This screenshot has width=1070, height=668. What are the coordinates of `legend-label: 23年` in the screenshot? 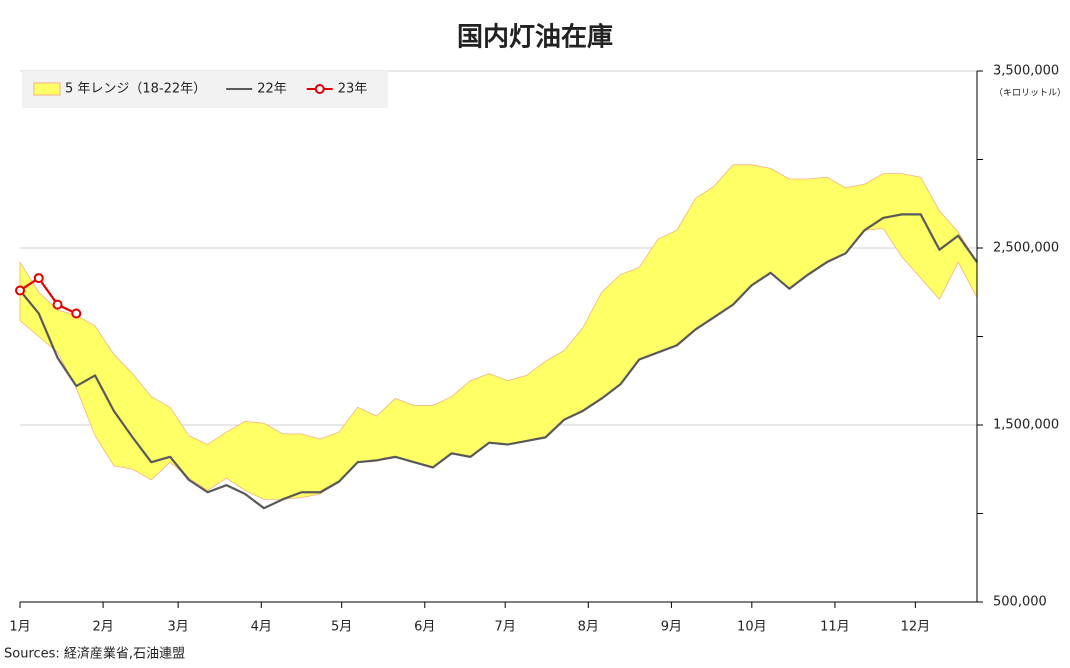 It's located at (353, 89).